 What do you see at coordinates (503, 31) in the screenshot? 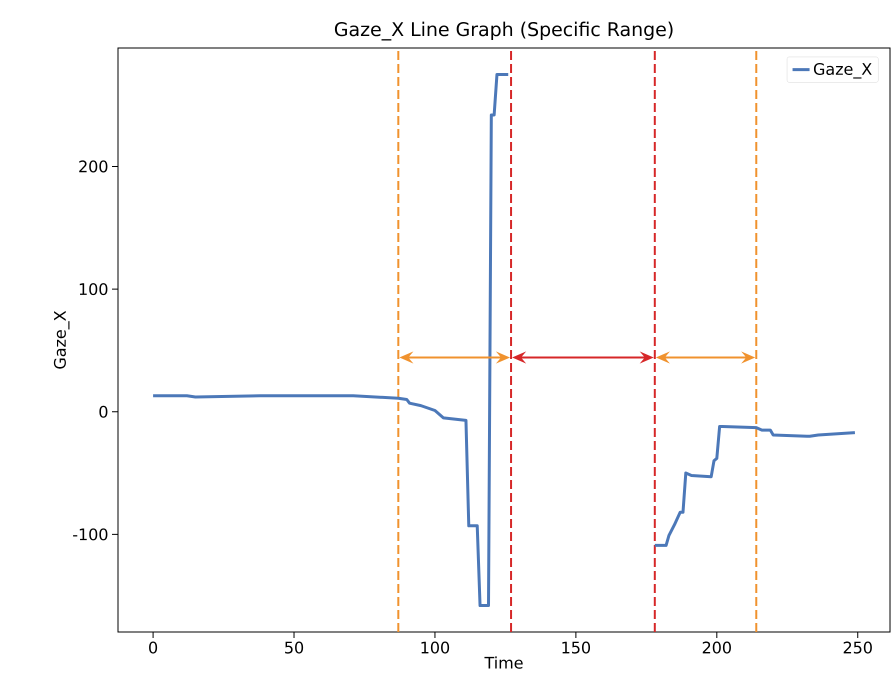
I see `chart-title: Gaze_X Line Graph (Specific Range)` at bounding box center [503, 31].